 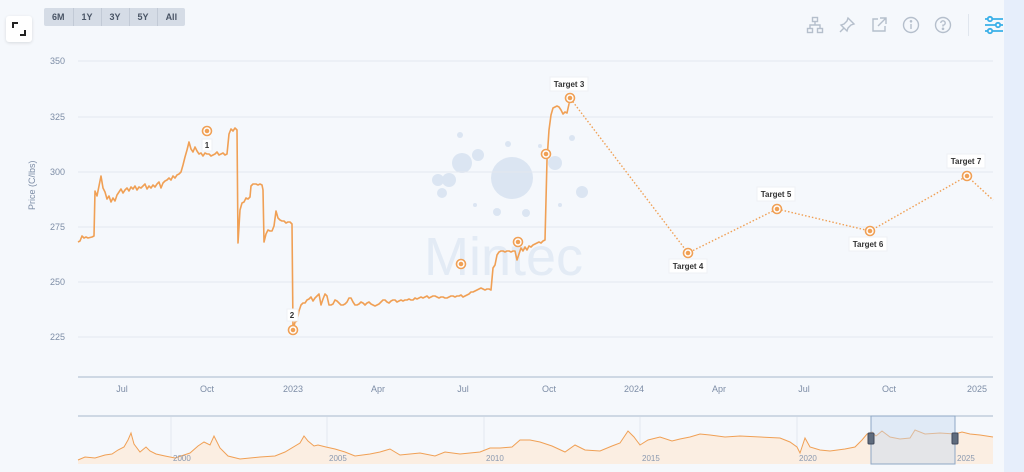 I want to click on flag-target-4: Target 4, so click(x=688, y=266).